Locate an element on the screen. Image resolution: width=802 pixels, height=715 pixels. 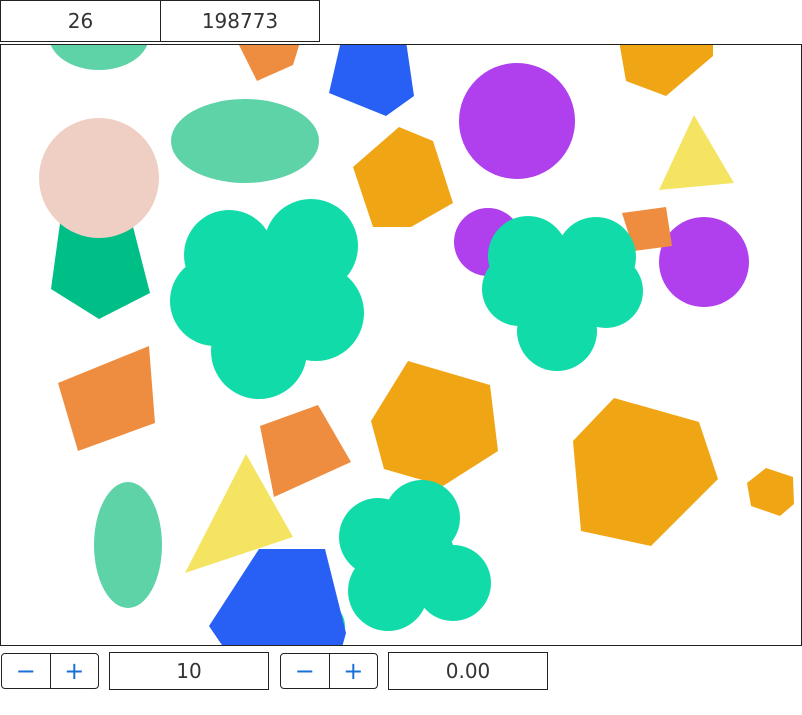
peach-circle-shape is located at coordinates (99, 178).